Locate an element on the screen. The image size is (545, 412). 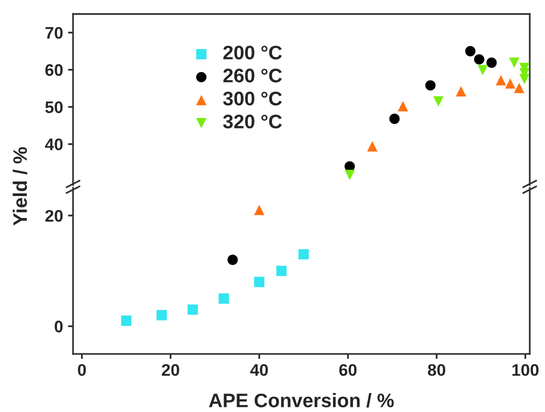
x-axis-title: APE Conversion / % is located at coordinates (301, 400).